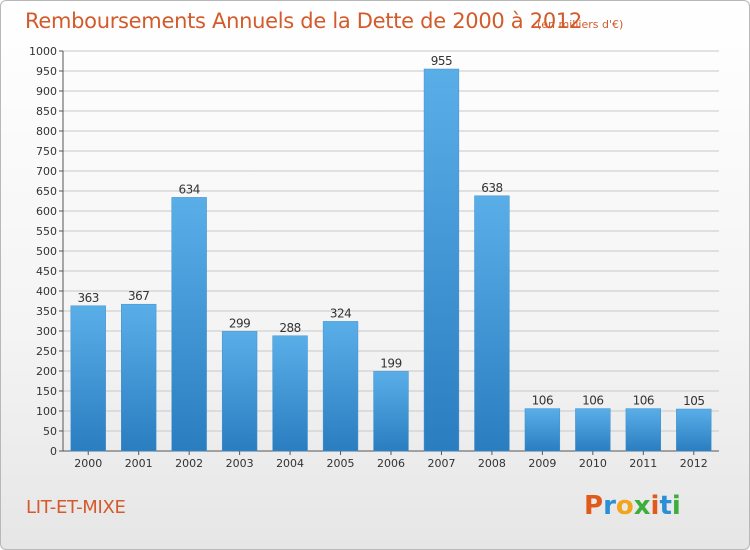 The width and height of the screenshot is (750, 550). I want to click on data-label-2002: 634, so click(188, 189).